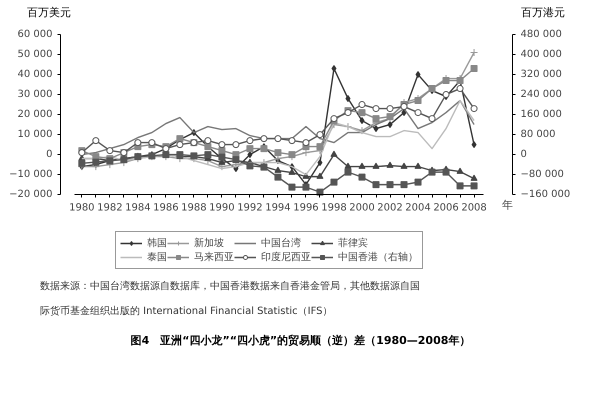 This screenshot has width=591, height=393. I want to click on legend-label: 马来西亚, so click(214, 257).